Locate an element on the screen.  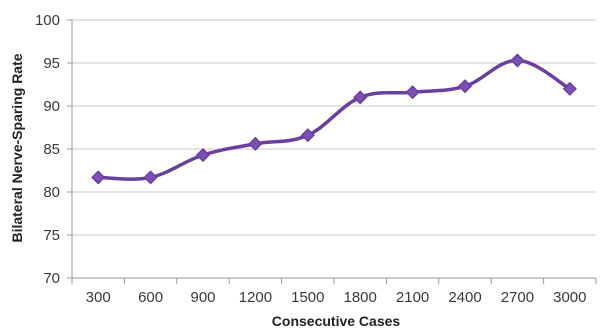
x-tick-label: 900 is located at coordinates (202, 297).